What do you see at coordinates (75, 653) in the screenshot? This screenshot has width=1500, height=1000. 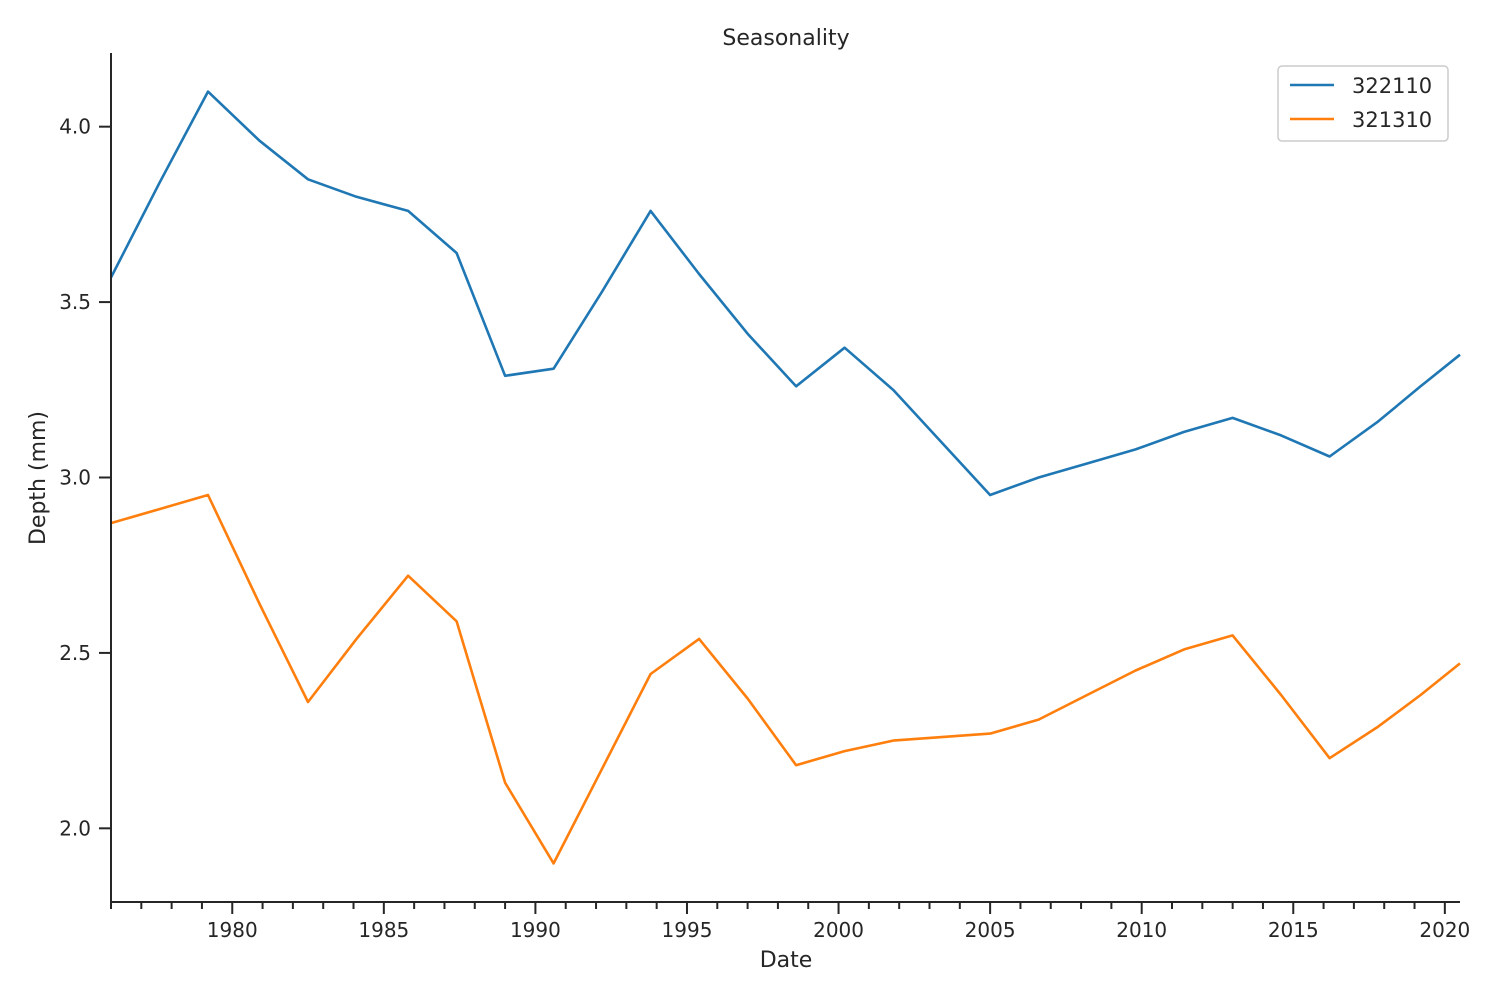 I see `y-tick-label: 2.5` at bounding box center [75, 653].